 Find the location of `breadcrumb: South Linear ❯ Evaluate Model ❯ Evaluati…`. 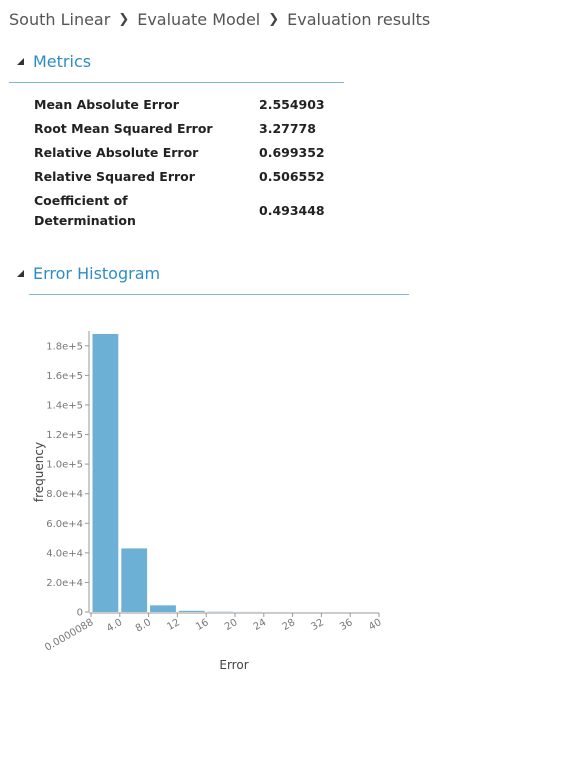

breadcrumb: South Linear ❯ Evaluate Model ❯ Evaluati… is located at coordinates (219, 19).